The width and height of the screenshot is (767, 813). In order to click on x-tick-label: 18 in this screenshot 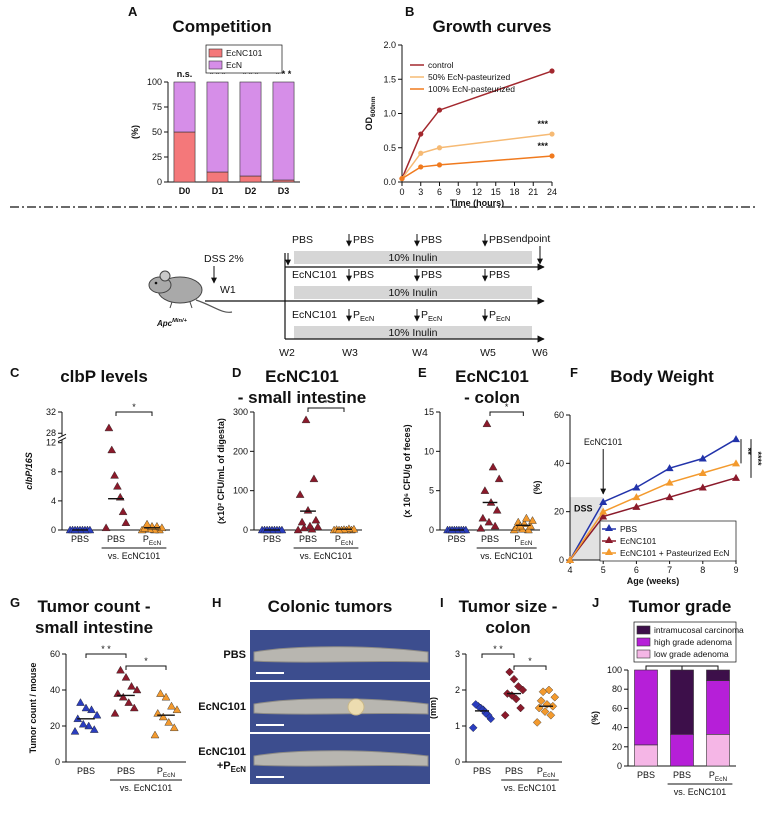, I will do `click(514, 192)`.